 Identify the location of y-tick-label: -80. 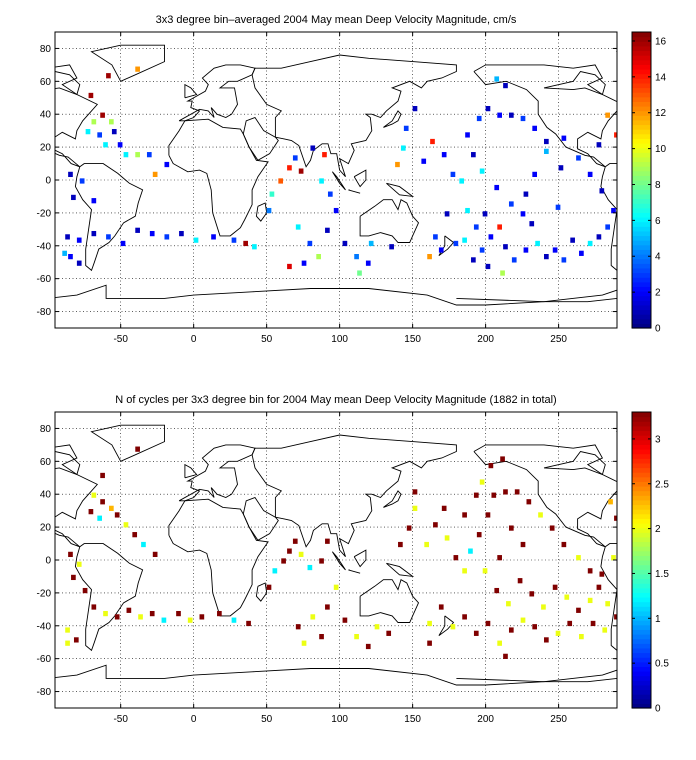
(44, 312).